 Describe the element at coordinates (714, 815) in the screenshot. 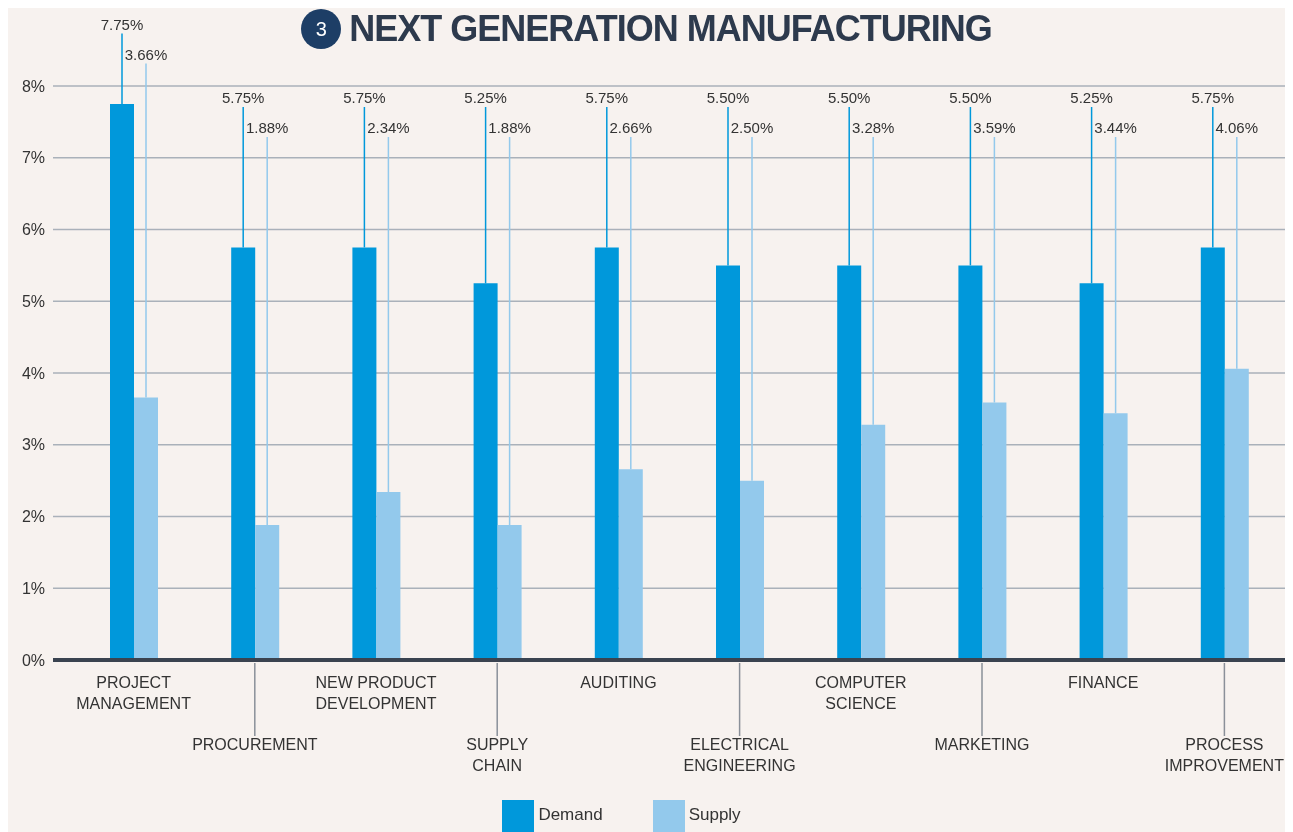

I see `legend-label: Supply` at that location.